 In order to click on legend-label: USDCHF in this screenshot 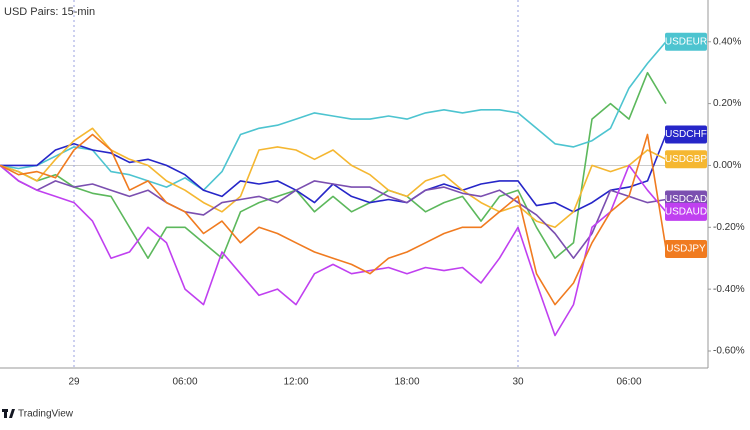, I will do `click(686, 134)`.